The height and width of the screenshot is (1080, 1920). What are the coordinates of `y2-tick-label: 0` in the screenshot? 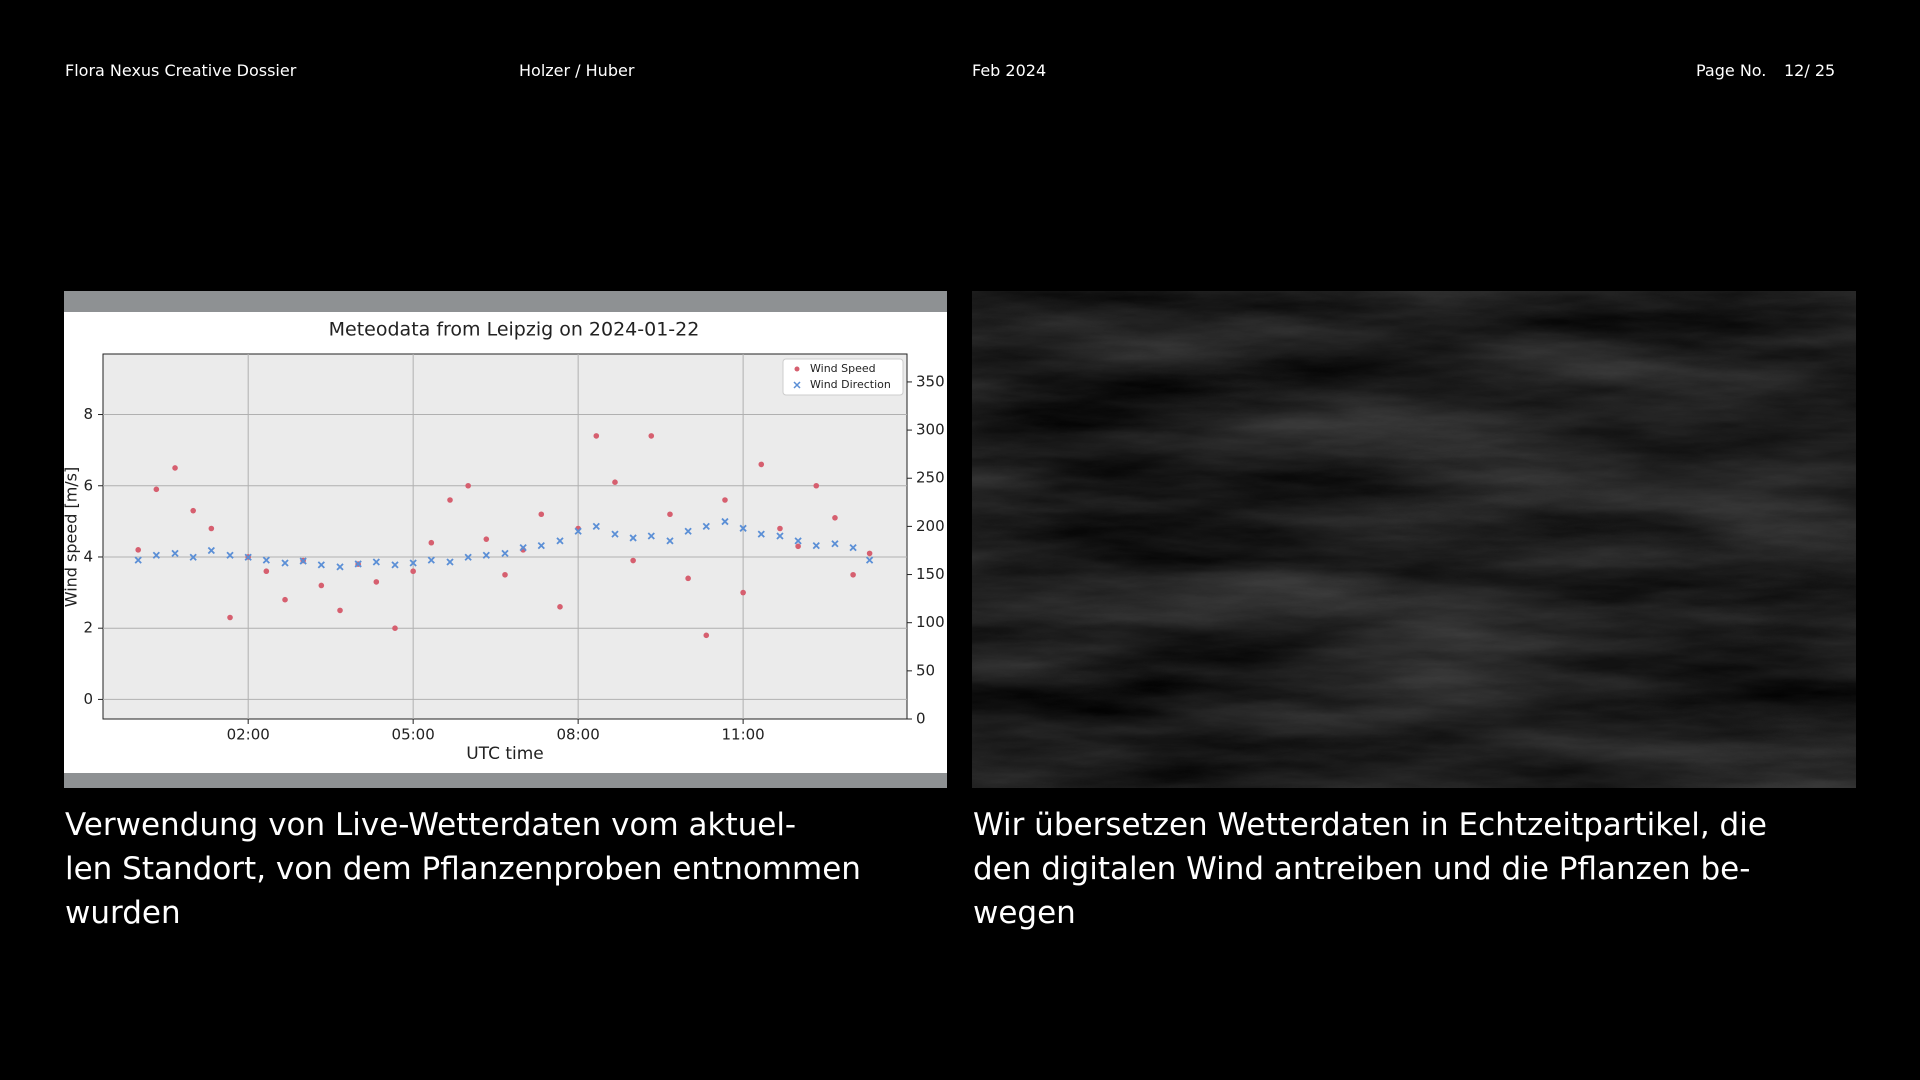 It's located at (921, 719).